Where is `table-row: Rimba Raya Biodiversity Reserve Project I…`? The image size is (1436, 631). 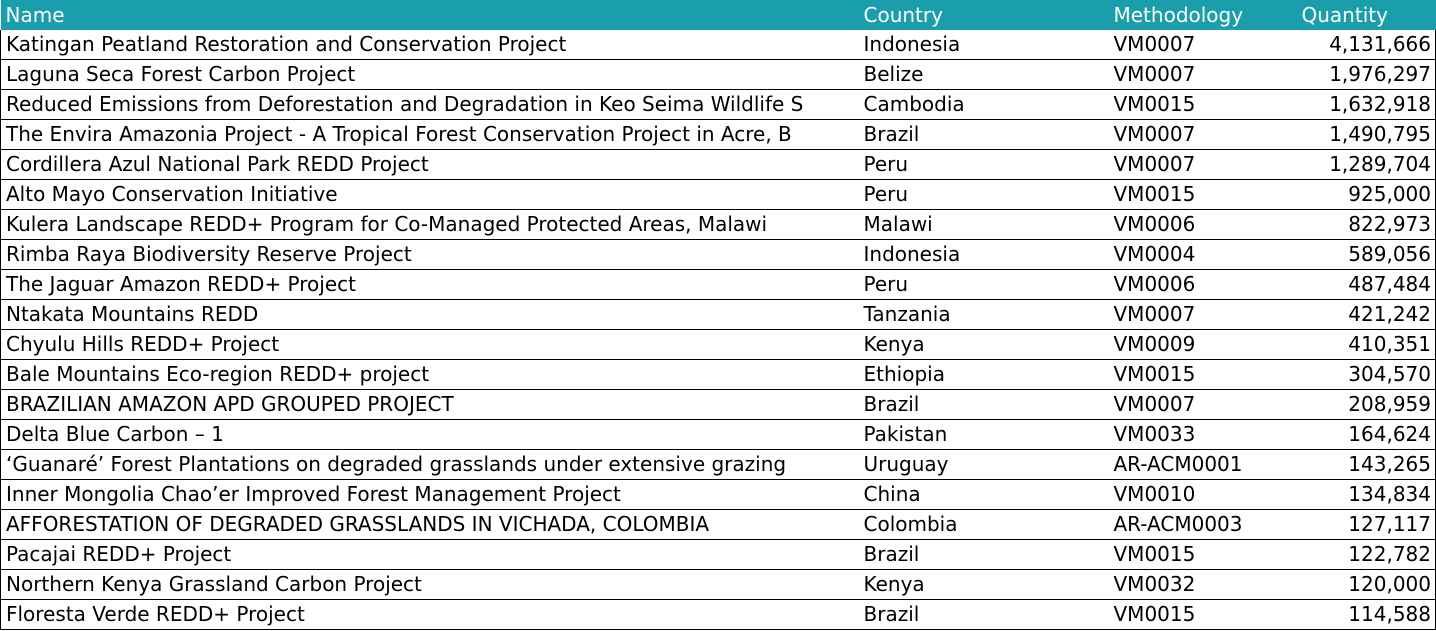 table-row: Rimba Raya Biodiversity Reserve Project I… is located at coordinates (718, 254).